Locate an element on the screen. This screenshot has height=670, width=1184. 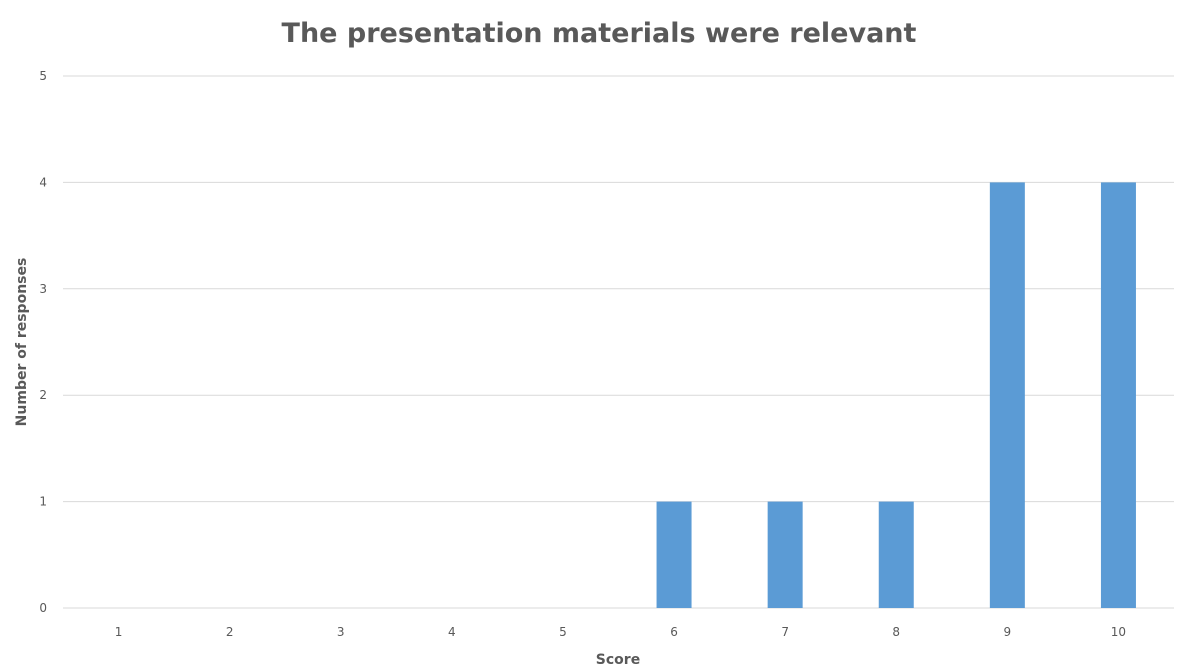
x-tick-label: 10 is located at coordinates (1118, 632).